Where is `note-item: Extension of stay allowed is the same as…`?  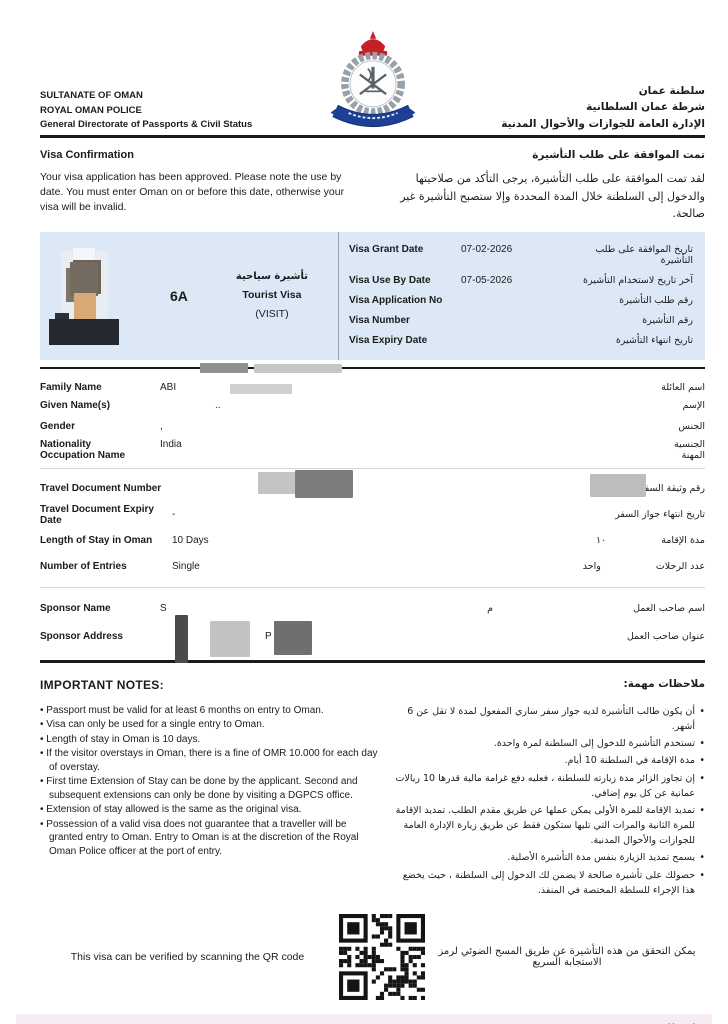 note-item: Extension of stay allowed is the same as… is located at coordinates (209, 810).